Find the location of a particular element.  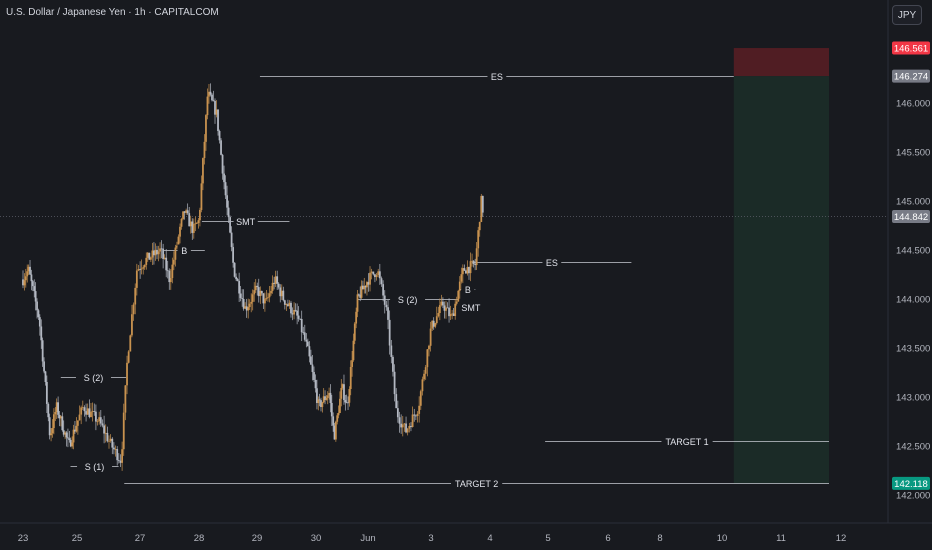

time-tick-label: 4 is located at coordinates (489, 538).